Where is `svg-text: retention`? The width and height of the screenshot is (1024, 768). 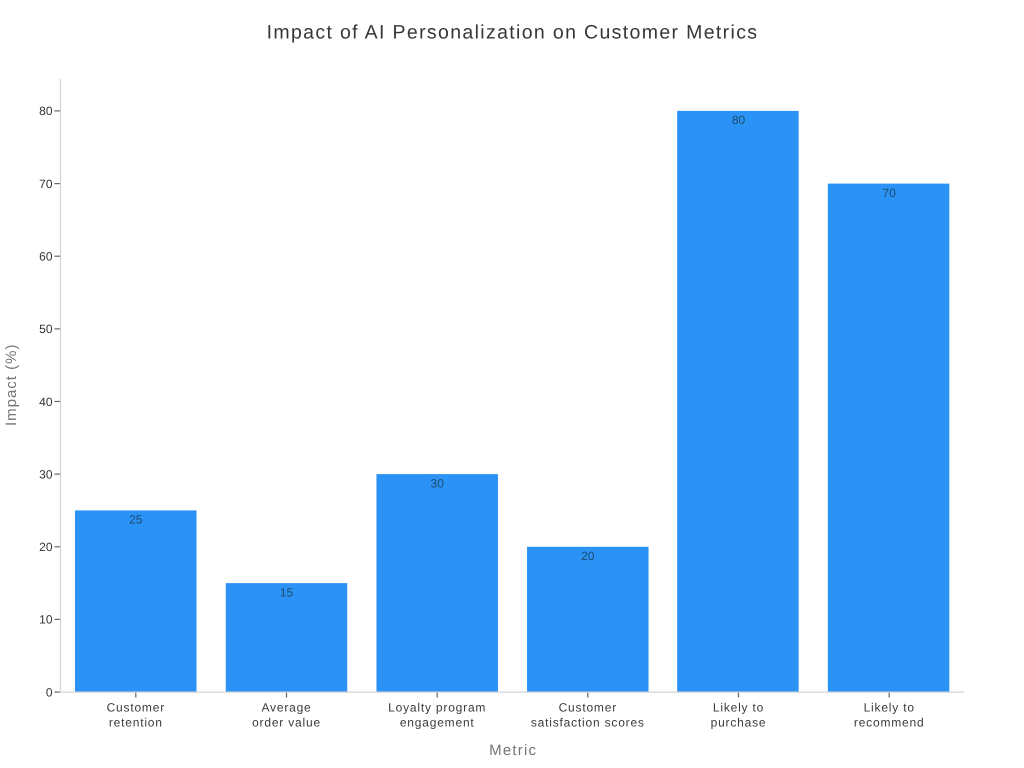
svg-text: retention is located at coordinates (136, 723).